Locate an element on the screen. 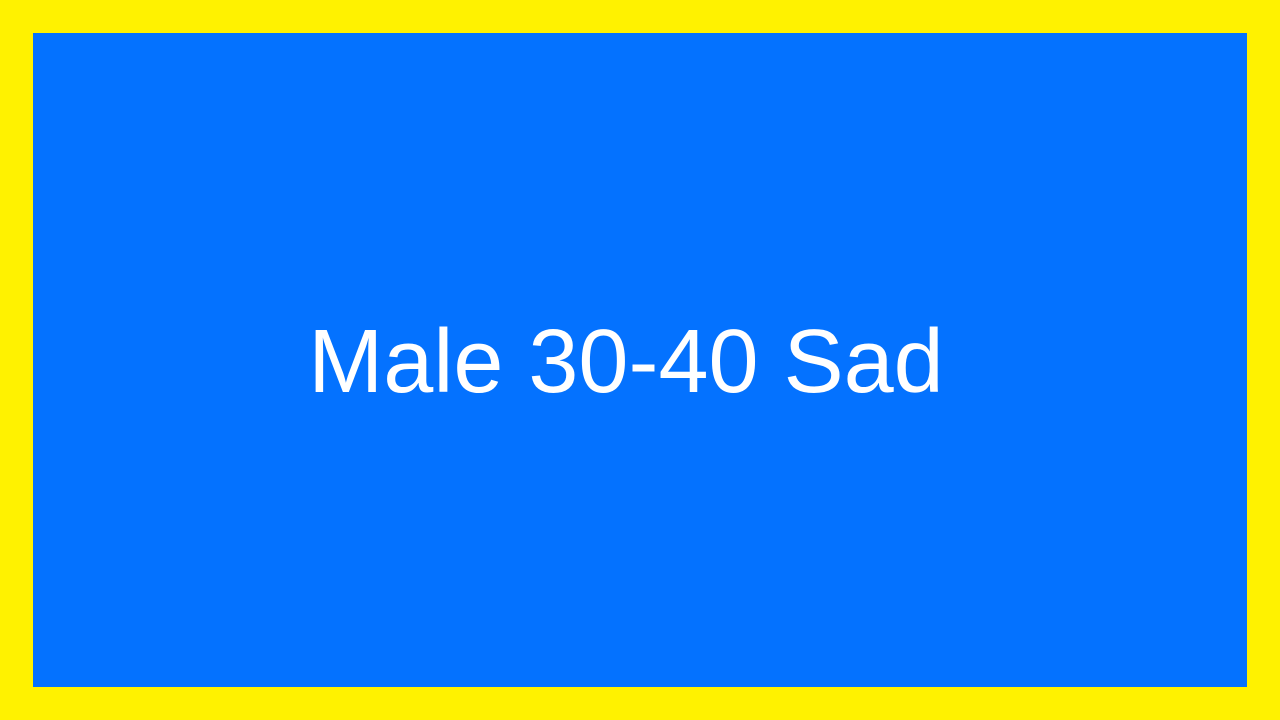  panel-caption: Male 30-40 Sad is located at coordinates (626, 361).